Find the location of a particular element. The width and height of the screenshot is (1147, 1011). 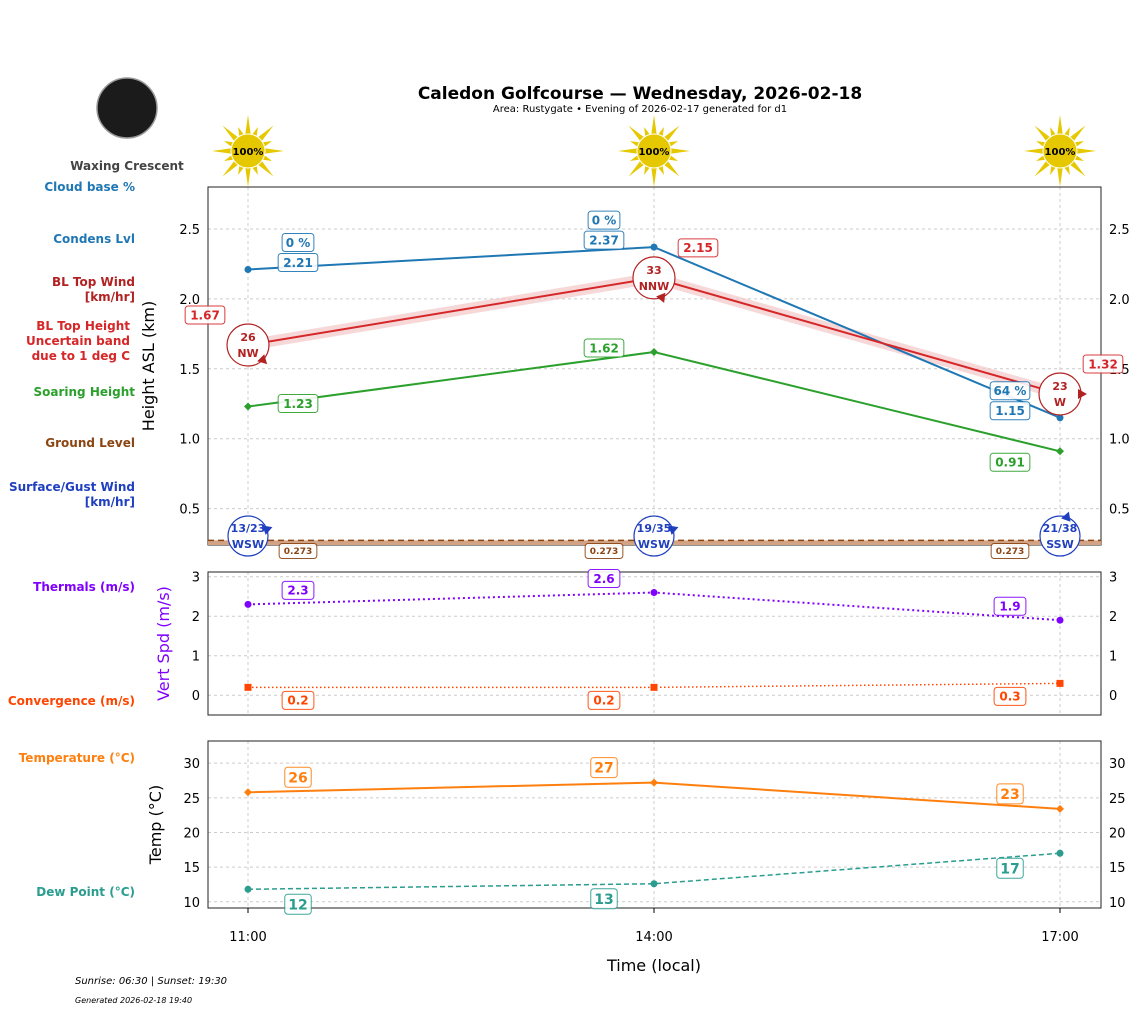

temperature-label-text: 26 is located at coordinates (297, 778).